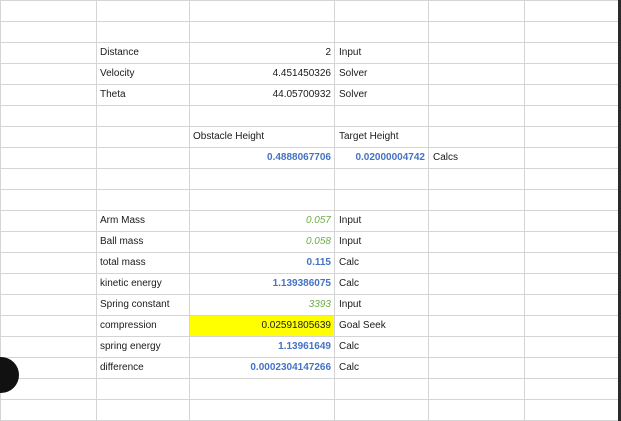 The width and height of the screenshot is (621, 421). Describe the element at coordinates (381, 95) in the screenshot. I see `tag-theta: Solver` at that location.